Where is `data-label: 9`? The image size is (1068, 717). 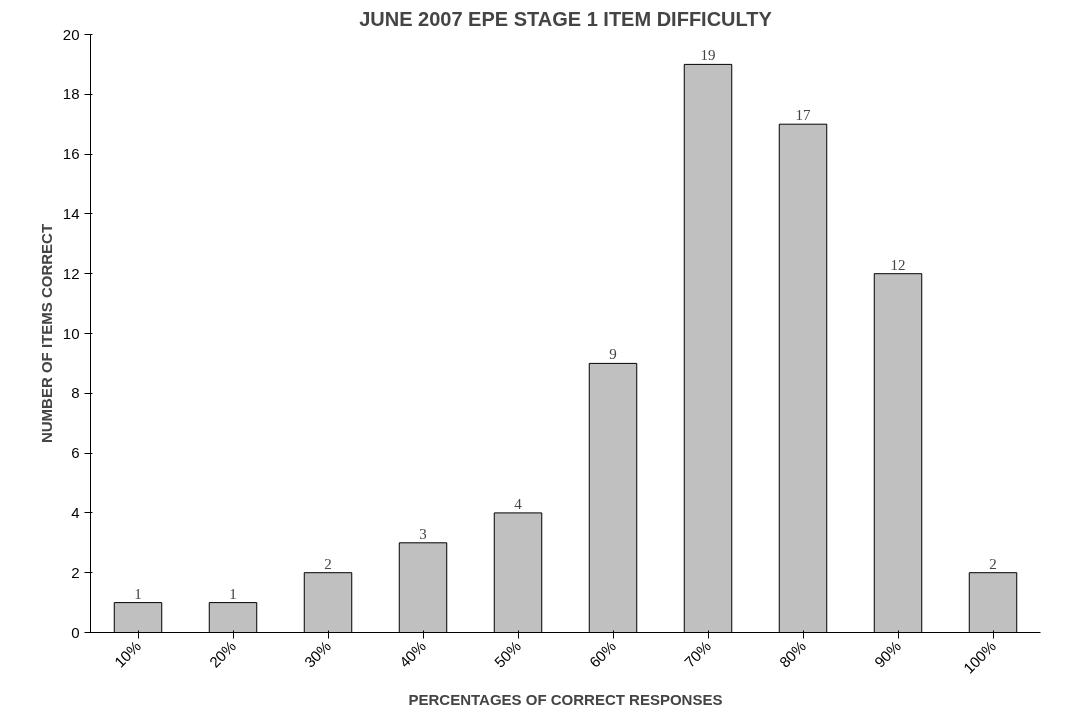 data-label: 9 is located at coordinates (613, 354).